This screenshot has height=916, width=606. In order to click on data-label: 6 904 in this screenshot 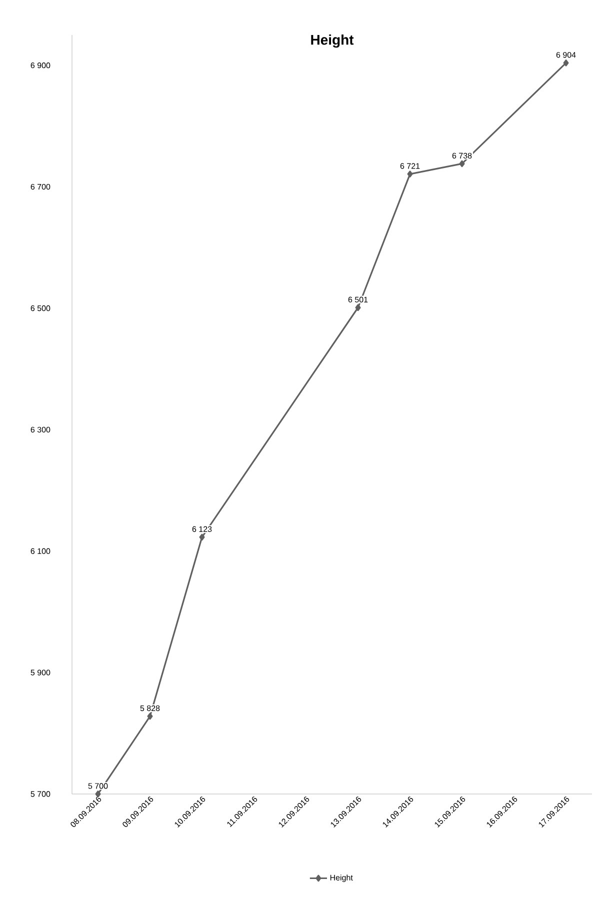, I will do `click(566, 55)`.